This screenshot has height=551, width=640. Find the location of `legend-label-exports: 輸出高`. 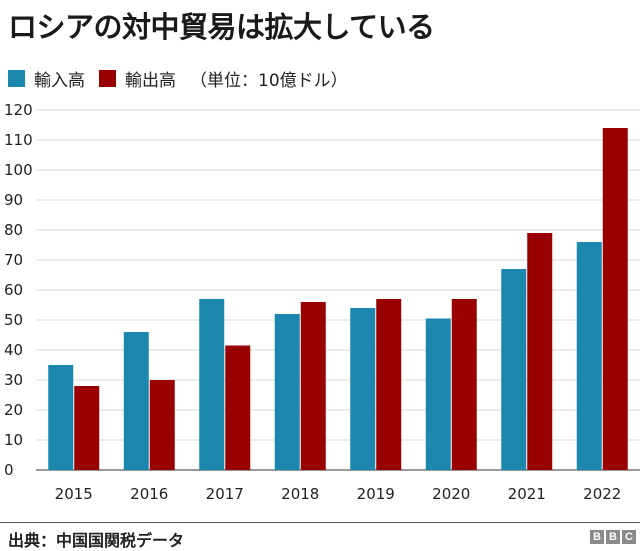

legend-label-exports: 輸出高 is located at coordinates (150, 80).